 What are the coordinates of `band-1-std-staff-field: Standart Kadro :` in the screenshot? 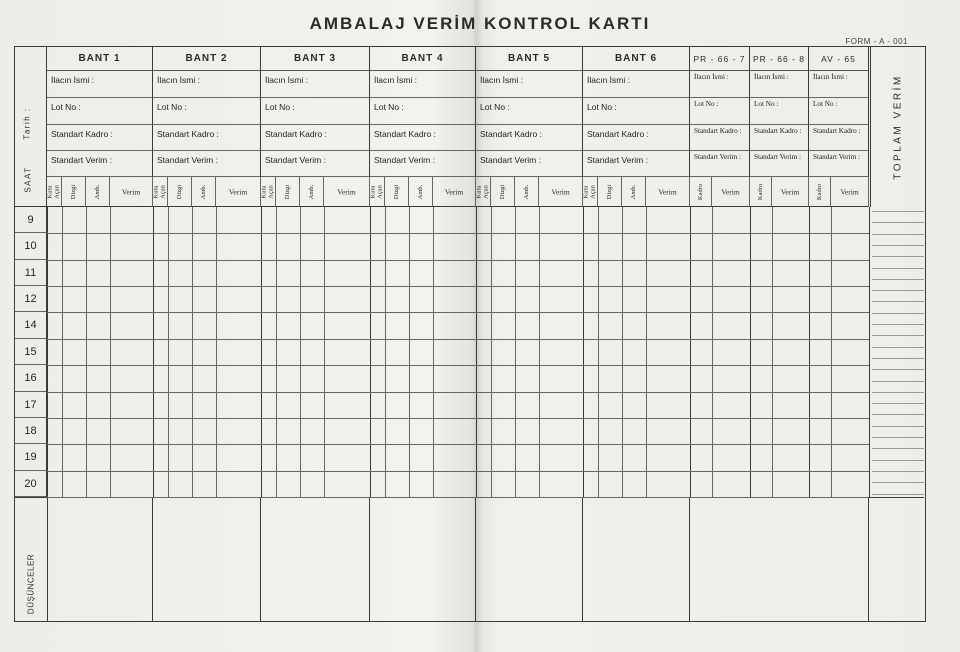 It's located at (100, 138).